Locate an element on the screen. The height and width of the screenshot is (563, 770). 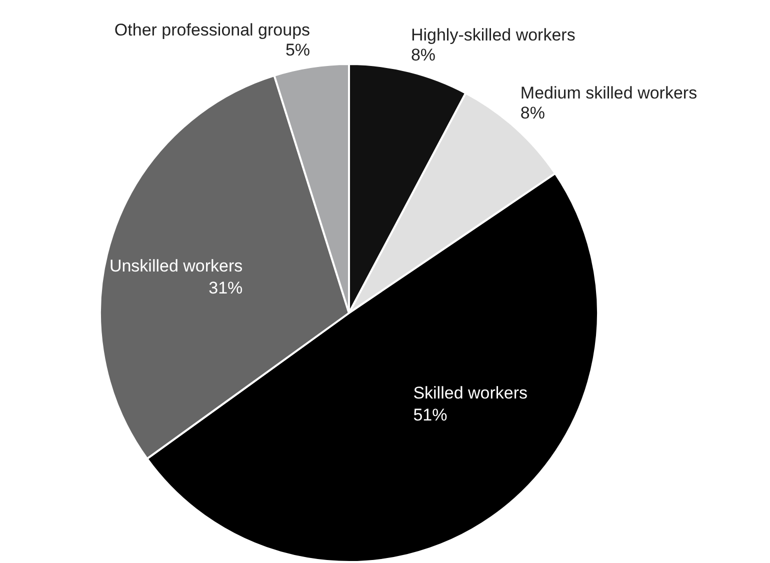
slice-label: Unskilled workers is located at coordinates (176, 266).